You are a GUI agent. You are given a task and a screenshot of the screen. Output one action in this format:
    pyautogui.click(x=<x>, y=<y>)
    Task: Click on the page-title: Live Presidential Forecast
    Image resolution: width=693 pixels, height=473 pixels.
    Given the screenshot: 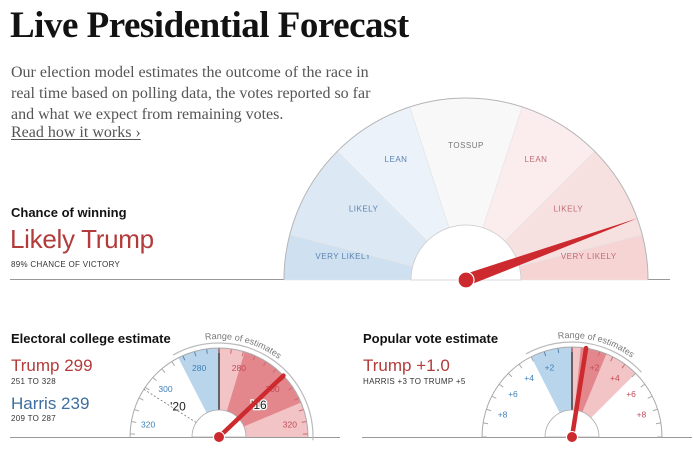 What is the action you would take?
    pyautogui.click(x=209, y=25)
    